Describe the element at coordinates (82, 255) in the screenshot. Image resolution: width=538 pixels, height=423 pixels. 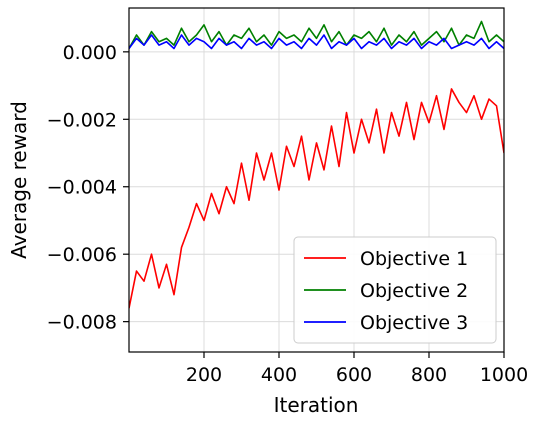
I see `y-tick-label: −0.006` at that location.